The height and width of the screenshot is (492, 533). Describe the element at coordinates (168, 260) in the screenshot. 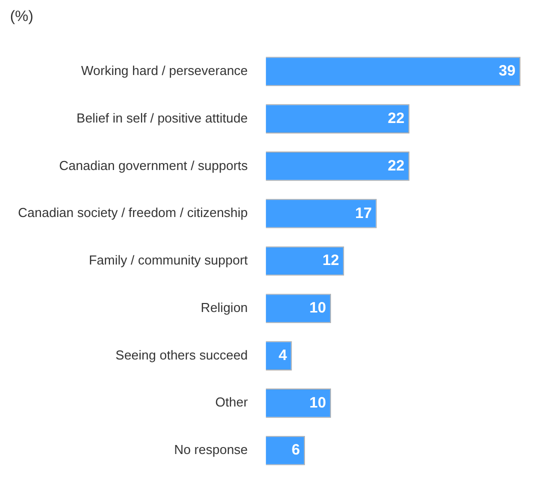

I see `y-tick-label: Family / community support` at that location.